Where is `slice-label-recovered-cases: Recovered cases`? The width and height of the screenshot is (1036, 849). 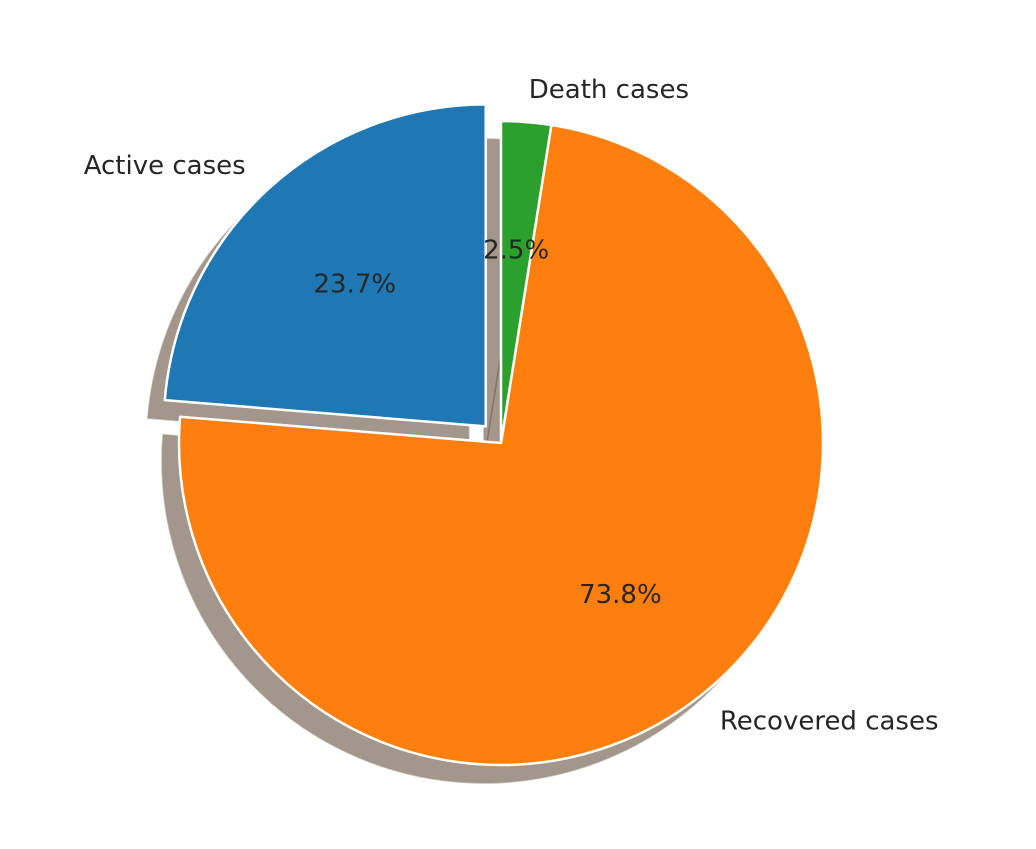
slice-label-recovered-cases: Recovered cases is located at coordinates (829, 722).